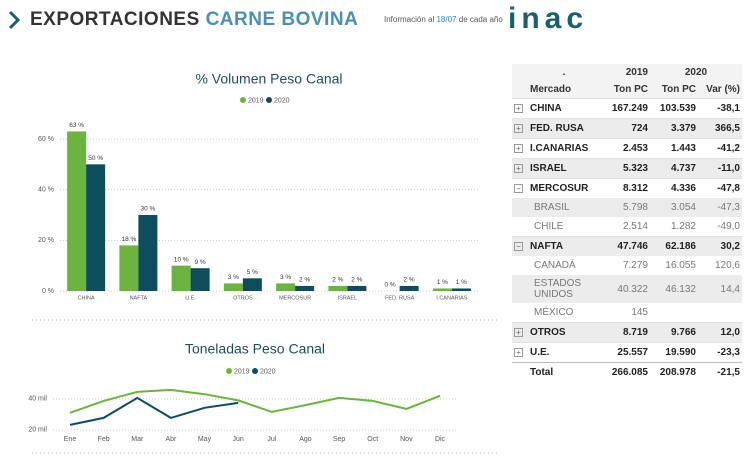 This screenshot has width=750, height=461. Describe the element at coordinates (674, 372) in the screenshot. I see `table-cell: 208.978` at that location.